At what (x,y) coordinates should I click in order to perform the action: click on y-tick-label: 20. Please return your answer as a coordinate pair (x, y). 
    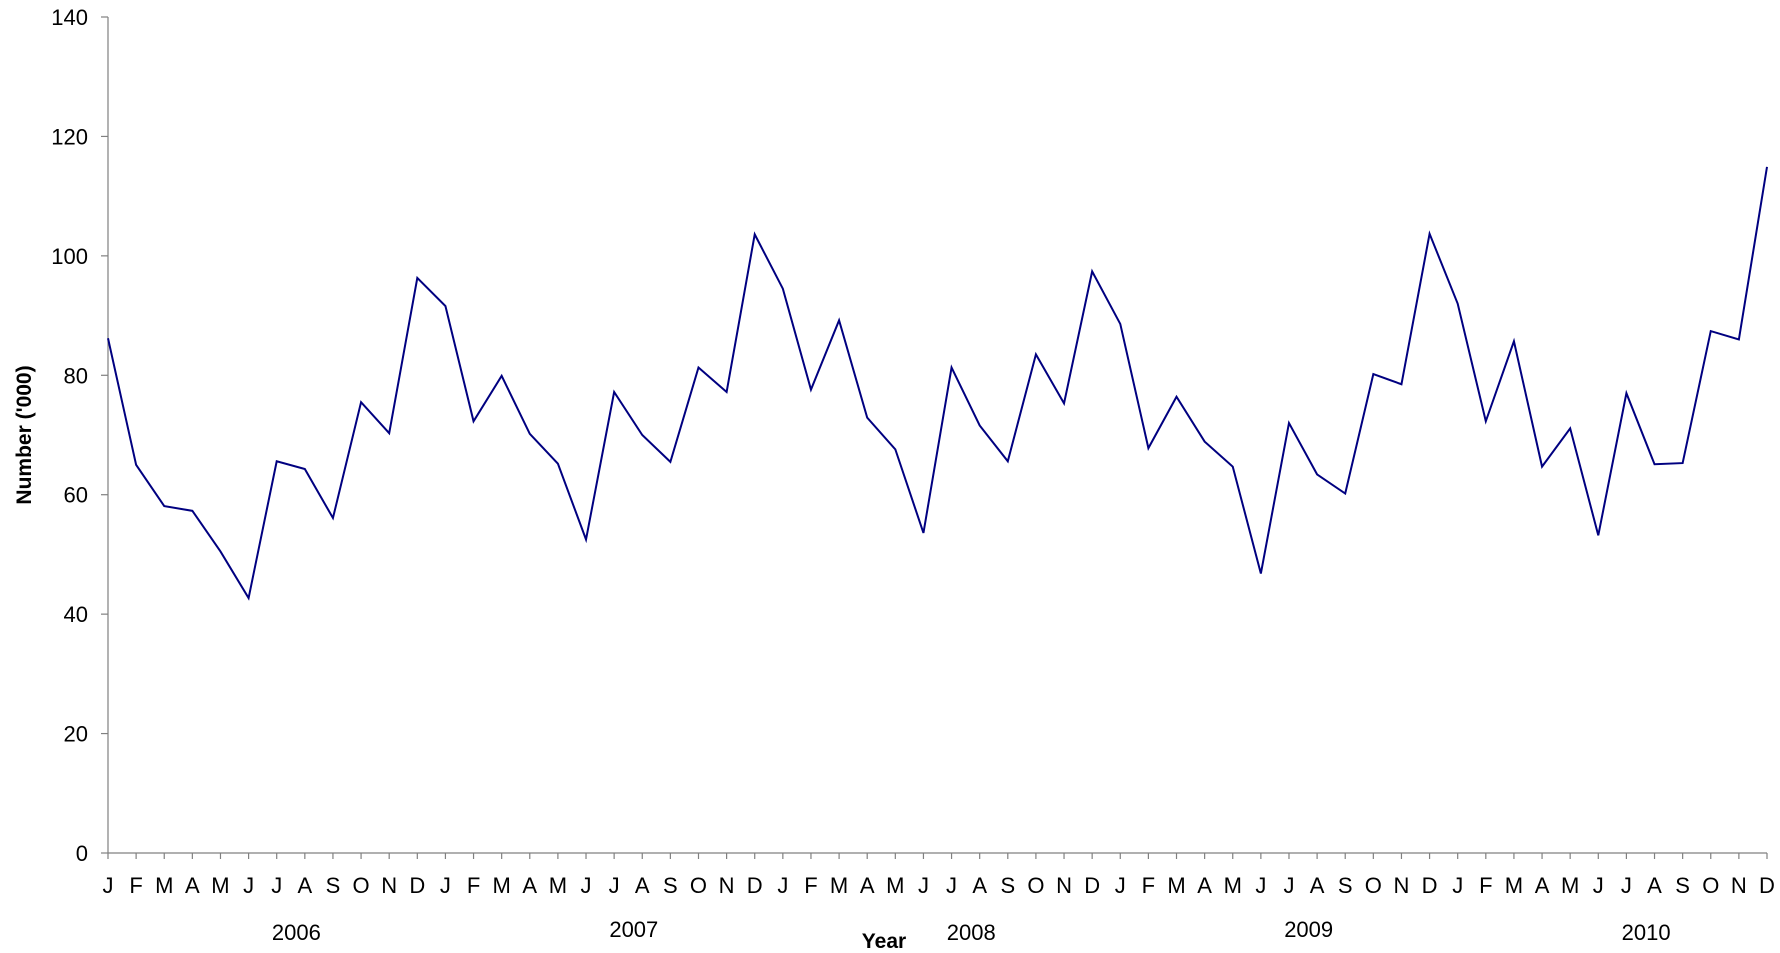
    Looking at the image, I should click on (76, 734).